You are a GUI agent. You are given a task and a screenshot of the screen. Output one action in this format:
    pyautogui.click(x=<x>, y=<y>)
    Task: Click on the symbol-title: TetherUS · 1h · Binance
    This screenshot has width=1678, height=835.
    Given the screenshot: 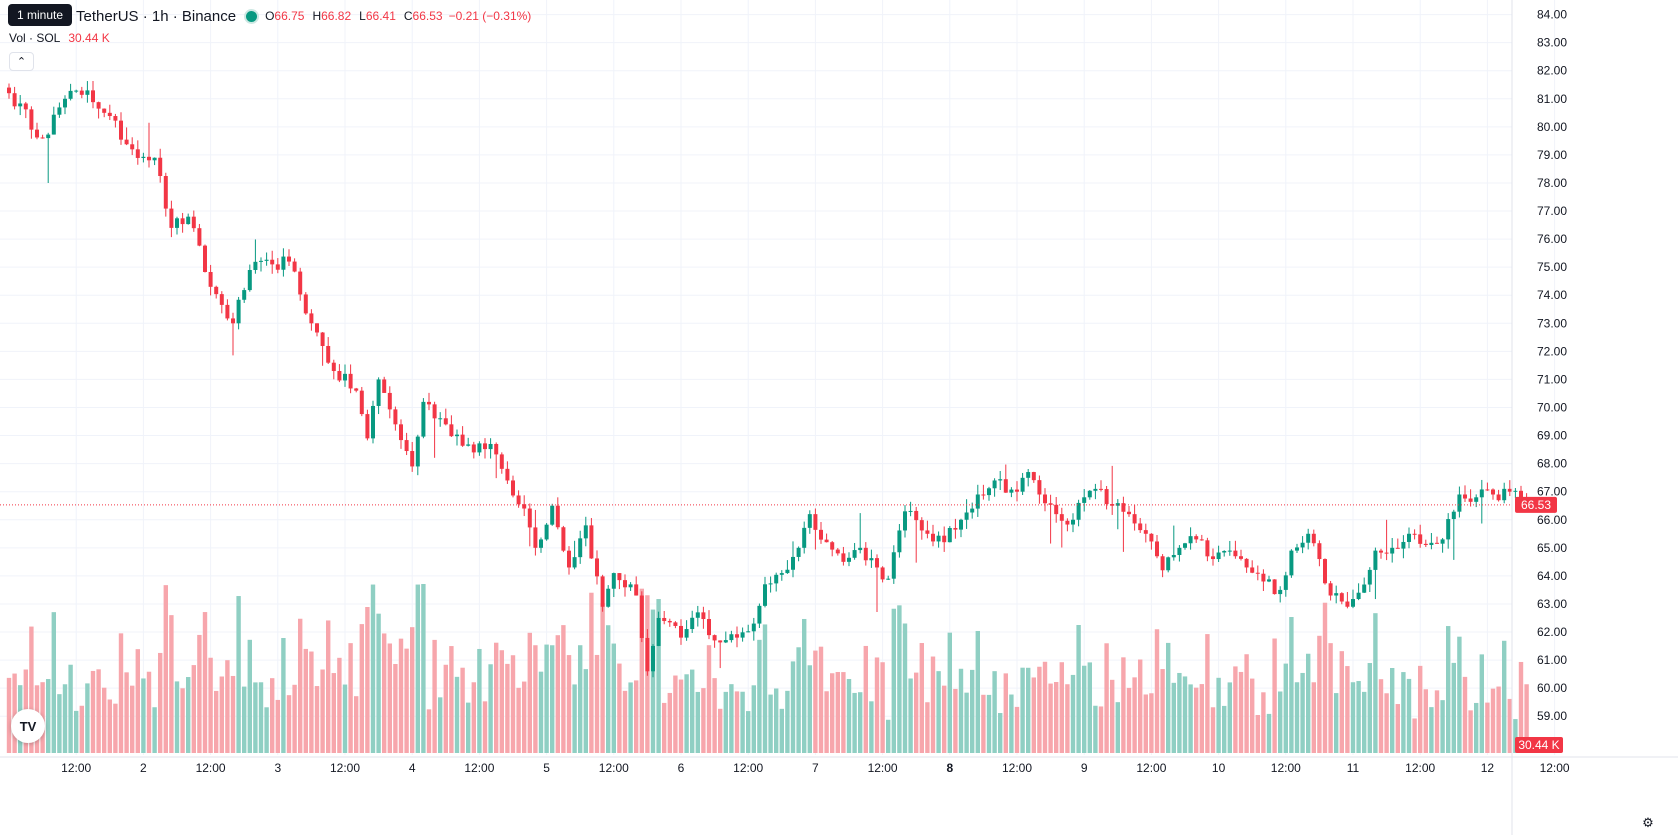 What is the action you would take?
    pyautogui.click(x=156, y=16)
    